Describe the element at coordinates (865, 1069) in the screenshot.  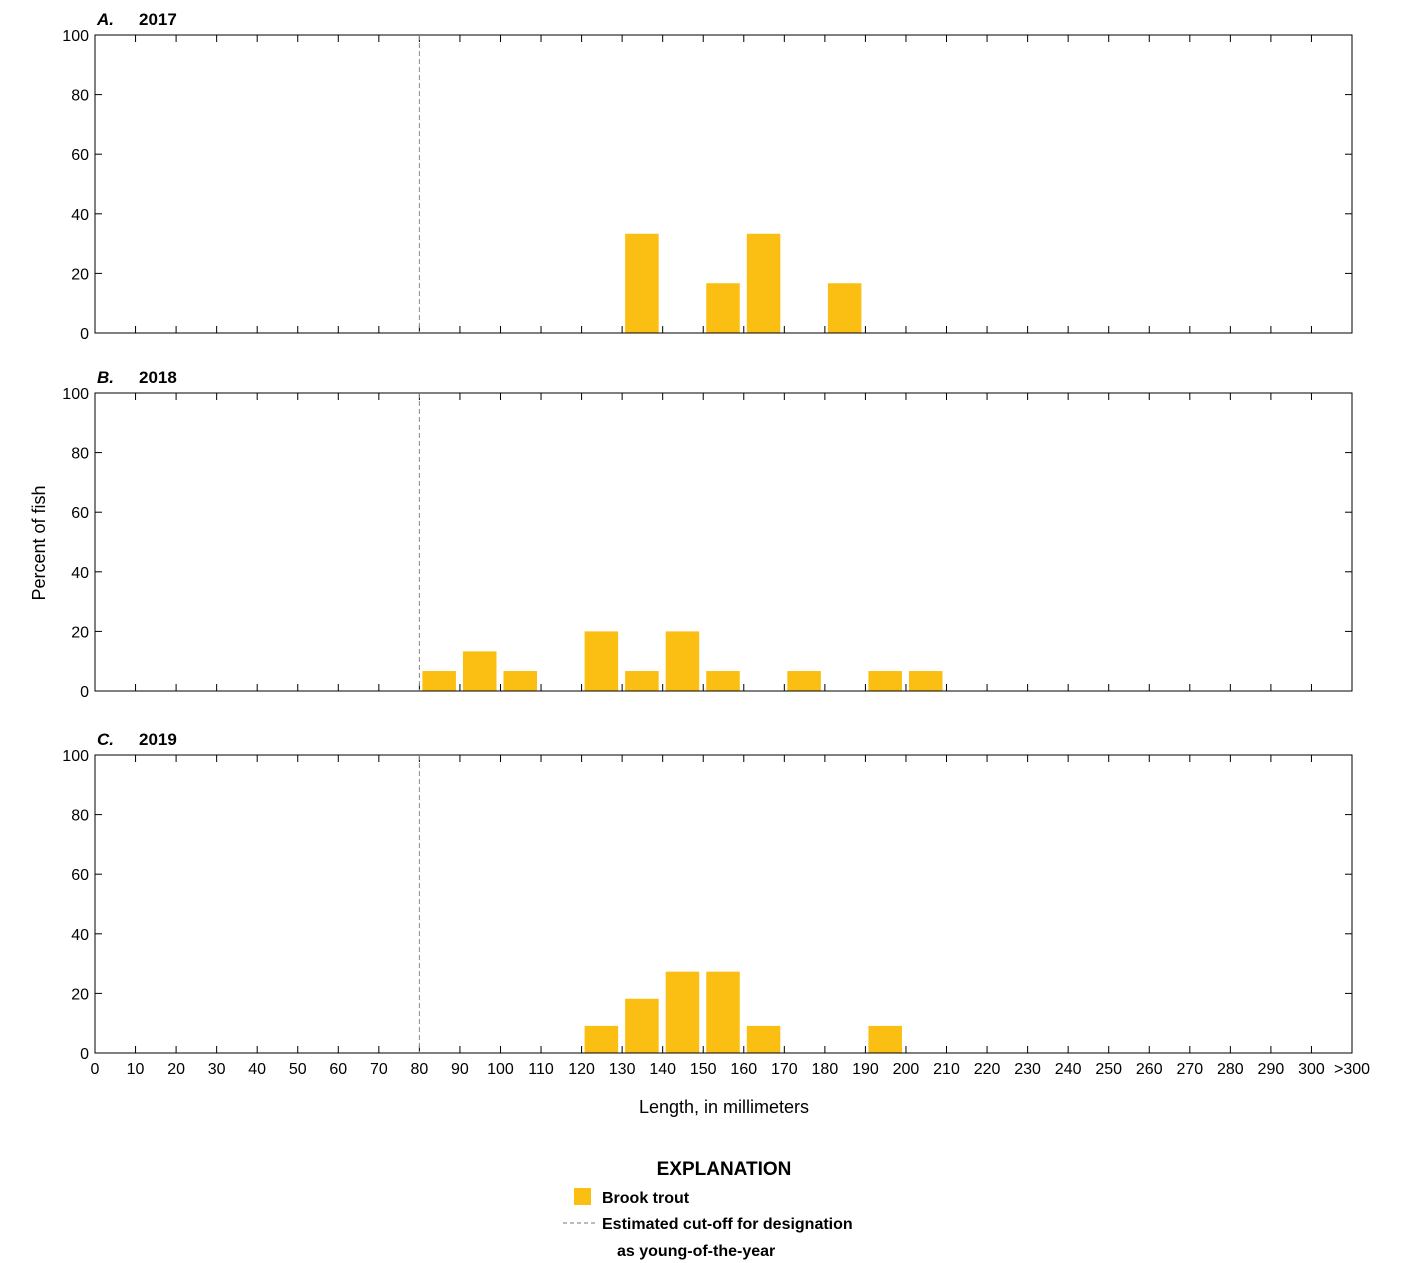
I see `x-tick-label: 190` at that location.